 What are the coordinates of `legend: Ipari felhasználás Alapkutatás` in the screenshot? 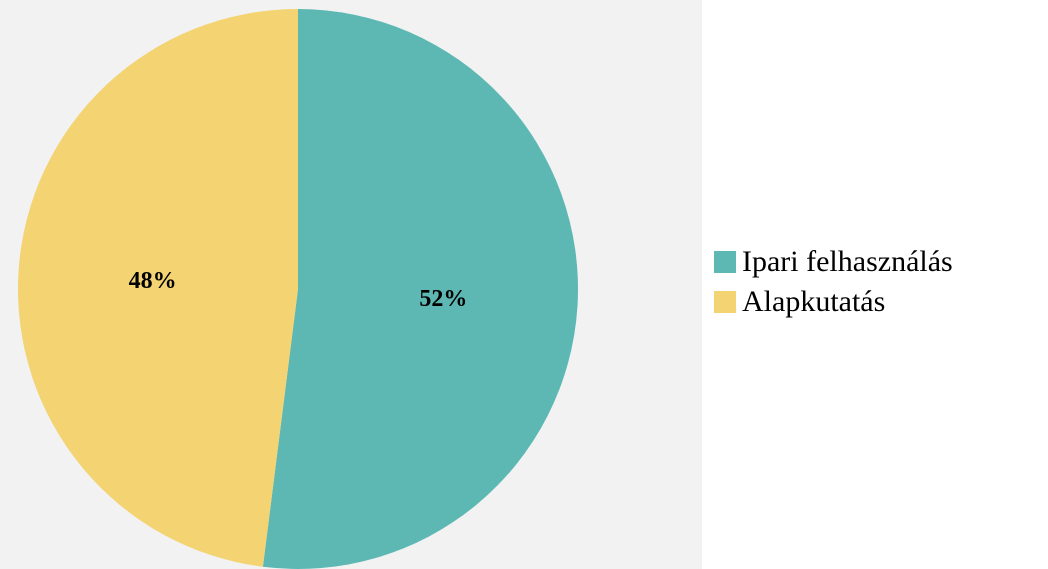 It's located at (833, 282).